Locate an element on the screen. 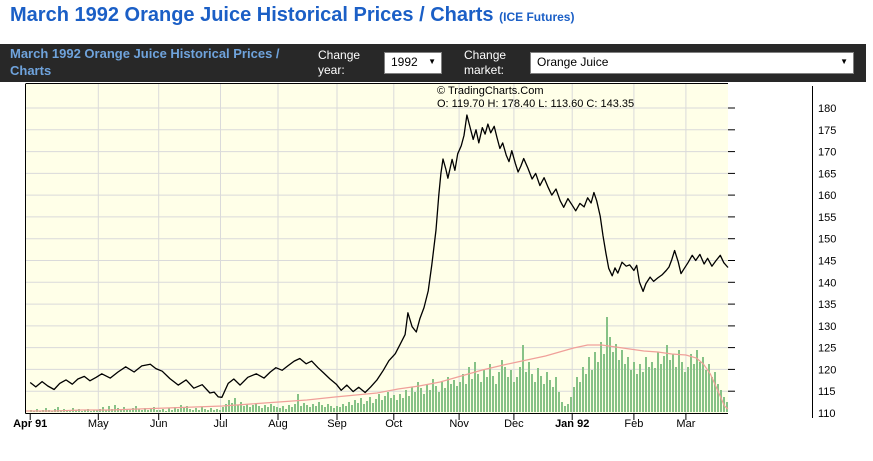  svg-text: Mar is located at coordinates (685, 424).